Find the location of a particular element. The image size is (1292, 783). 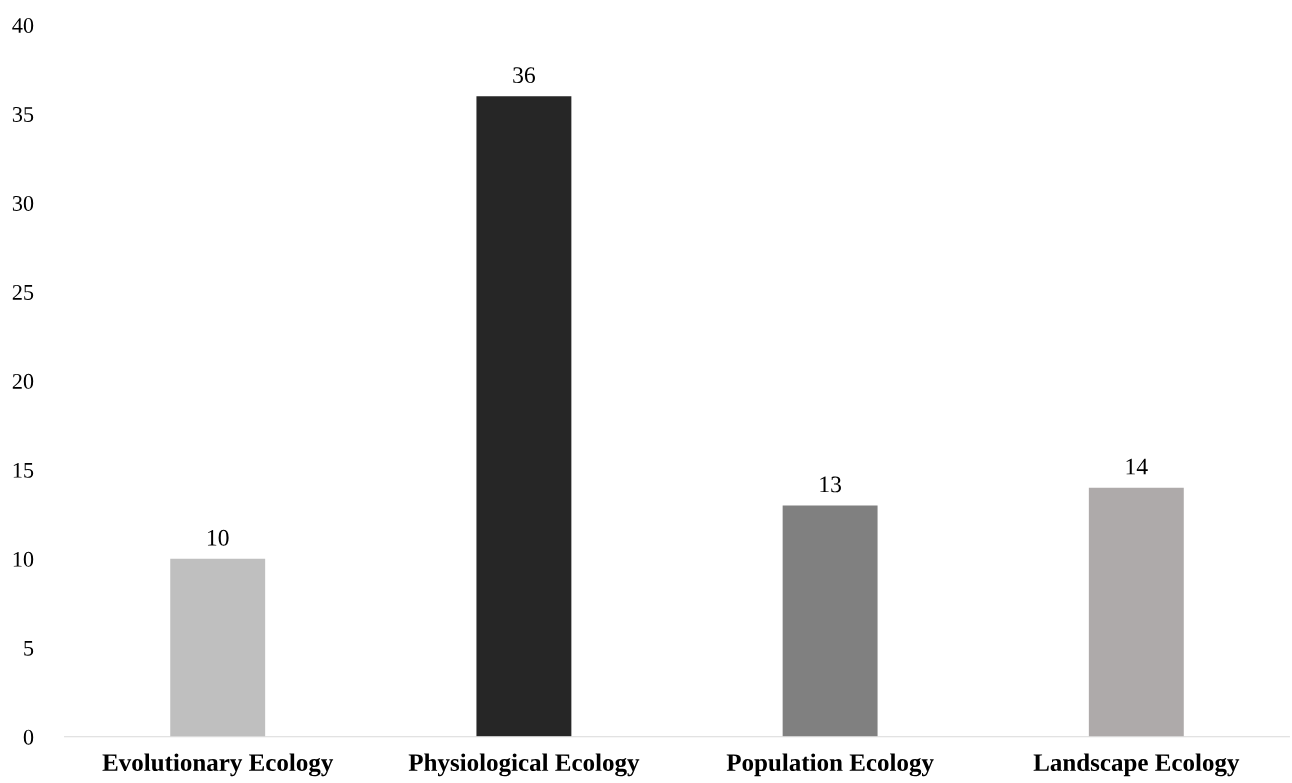

data-label: 13 is located at coordinates (830, 484).